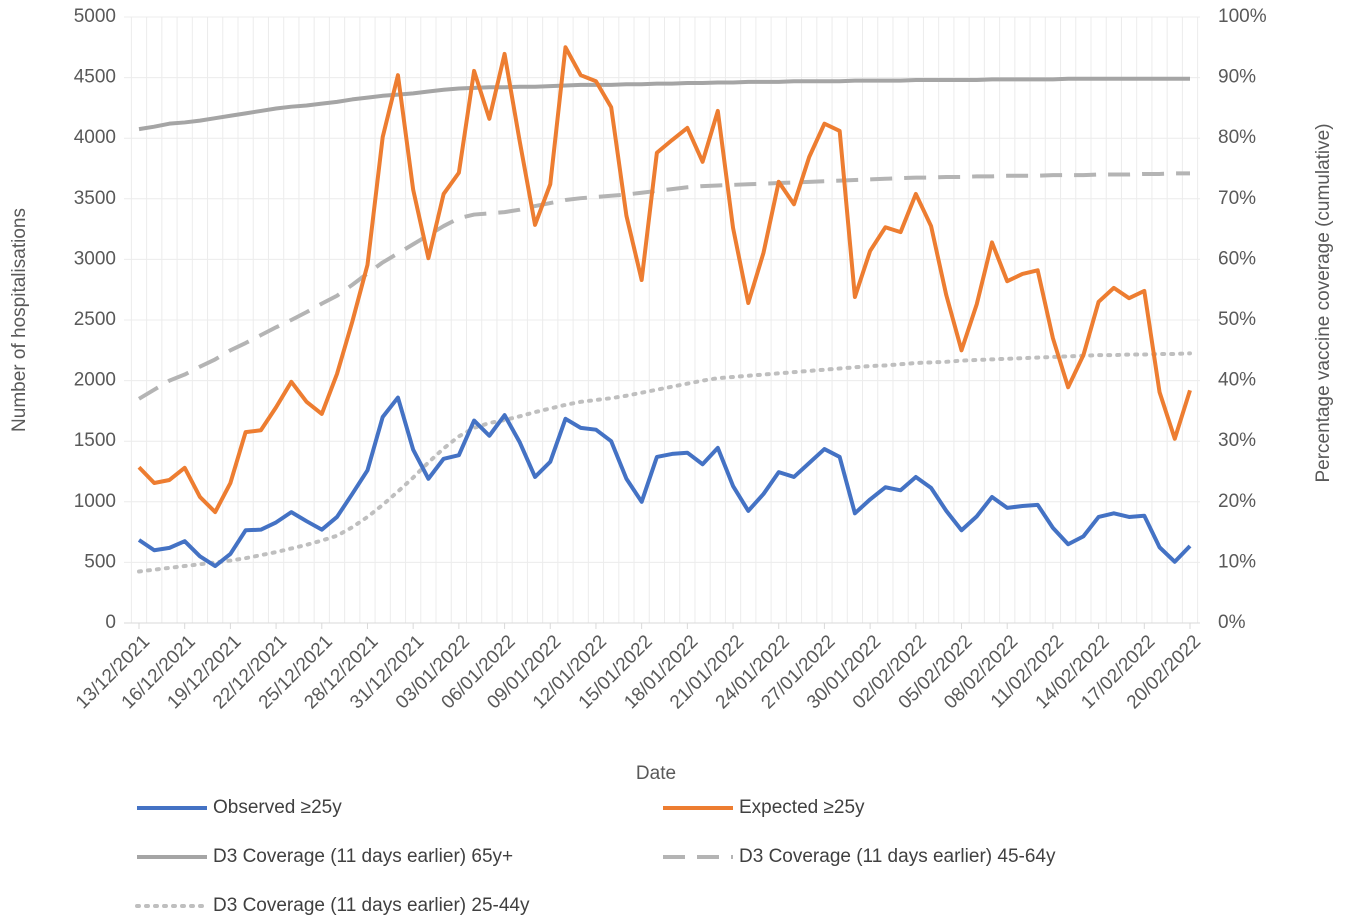 This screenshot has height=924, width=1352. Describe the element at coordinates (1237, 258) in the screenshot. I see `y2-tick-label: 60%` at that location.